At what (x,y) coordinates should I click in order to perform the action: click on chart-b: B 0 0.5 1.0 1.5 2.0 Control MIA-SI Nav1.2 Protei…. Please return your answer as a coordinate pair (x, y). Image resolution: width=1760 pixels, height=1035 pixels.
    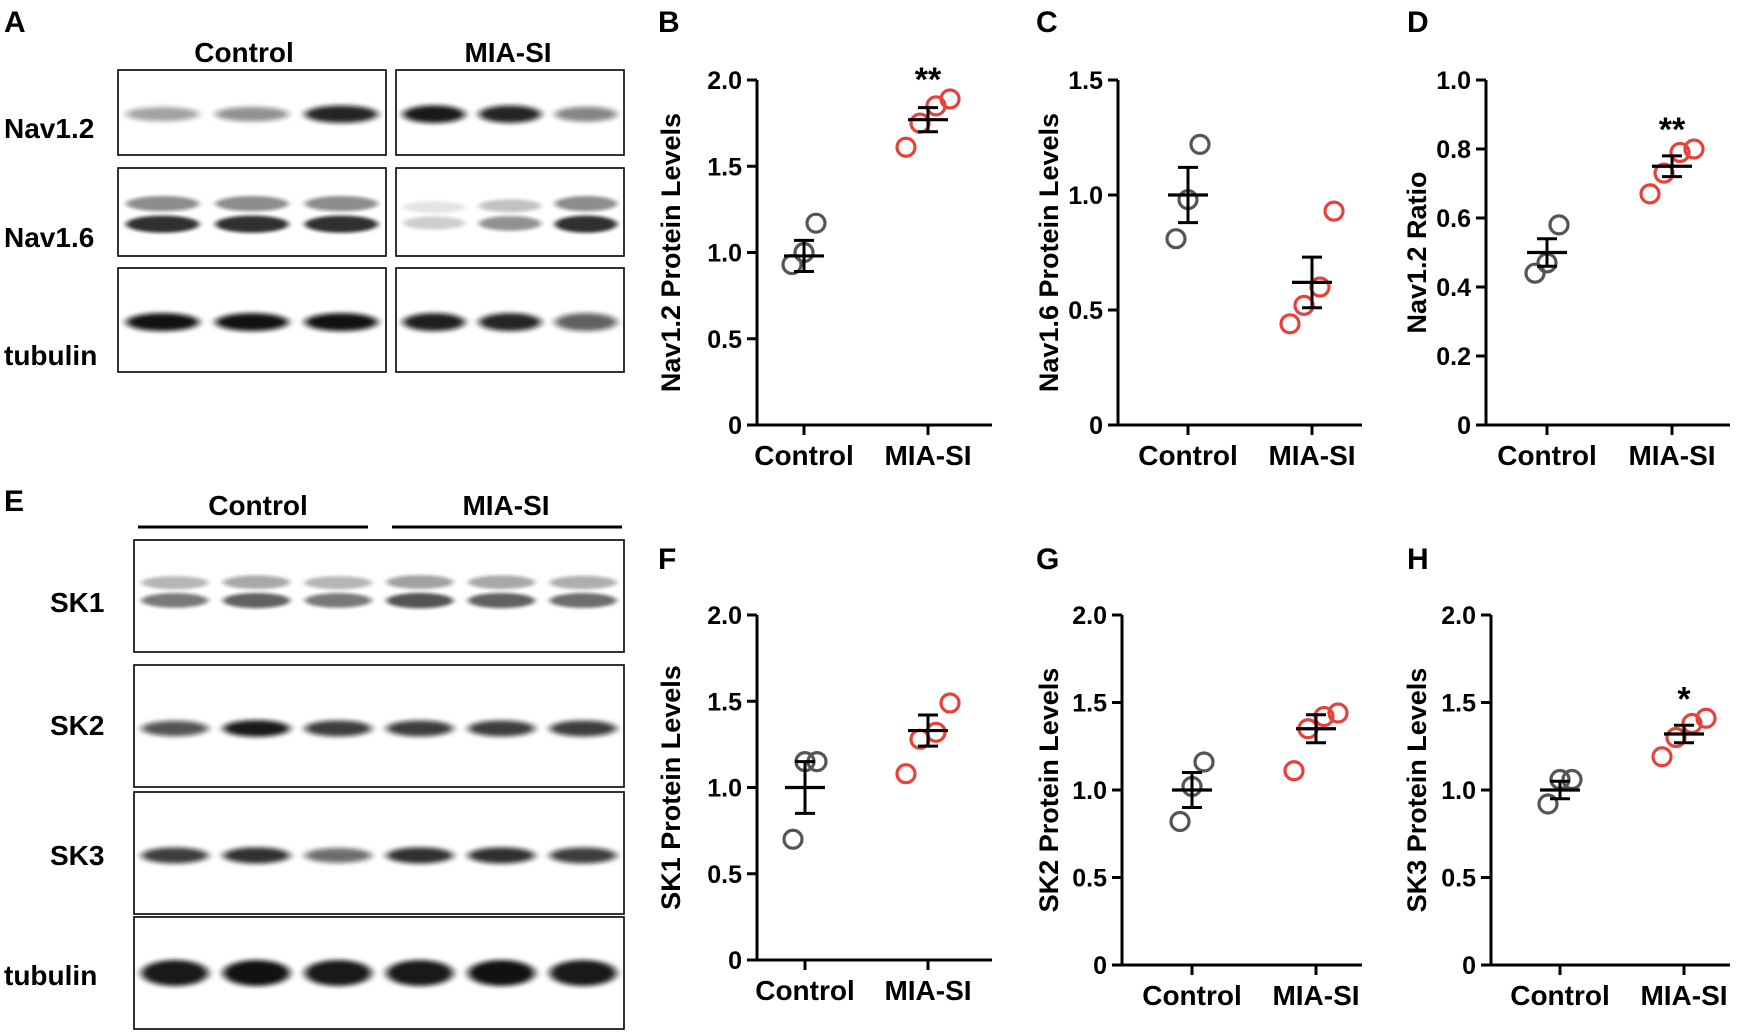
    Looking at the image, I should click on (824, 238).